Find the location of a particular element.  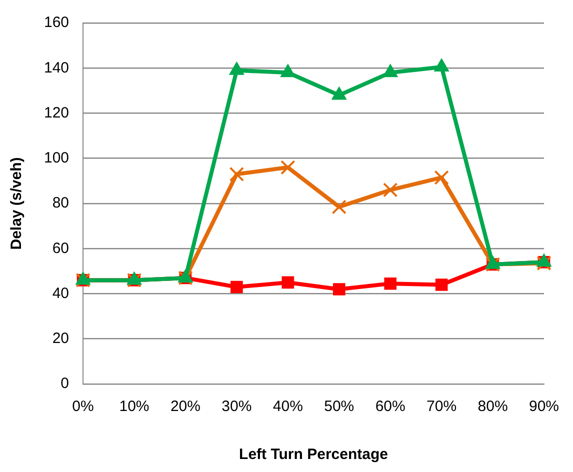

y-tick-label: 60 is located at coordinates (61, 248).